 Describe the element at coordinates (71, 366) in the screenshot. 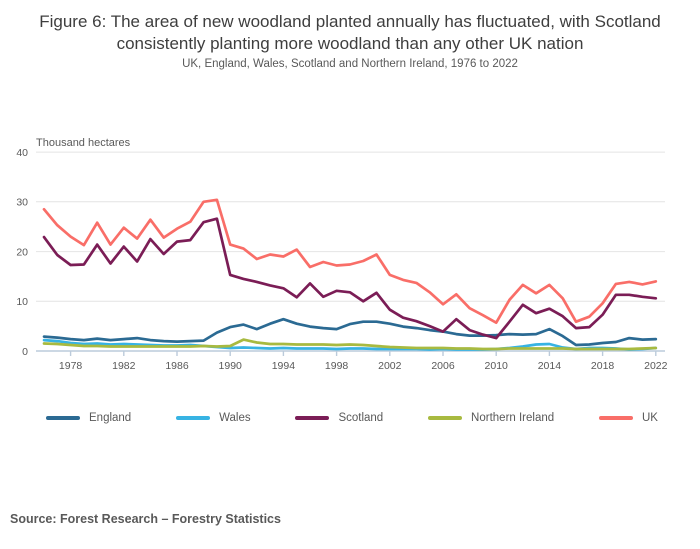

I see `x-tick-label: 1978` at that location.